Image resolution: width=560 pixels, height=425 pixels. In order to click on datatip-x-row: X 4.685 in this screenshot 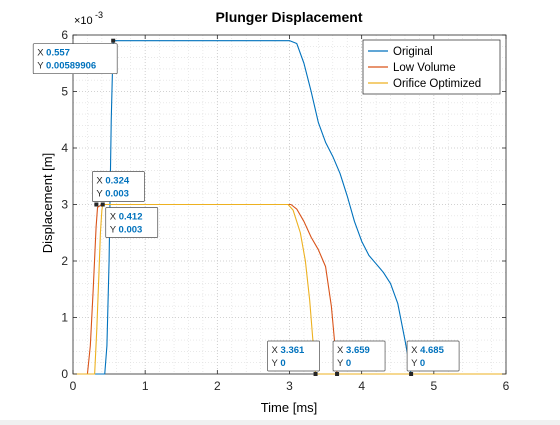, I will do `click(427, 350)`.